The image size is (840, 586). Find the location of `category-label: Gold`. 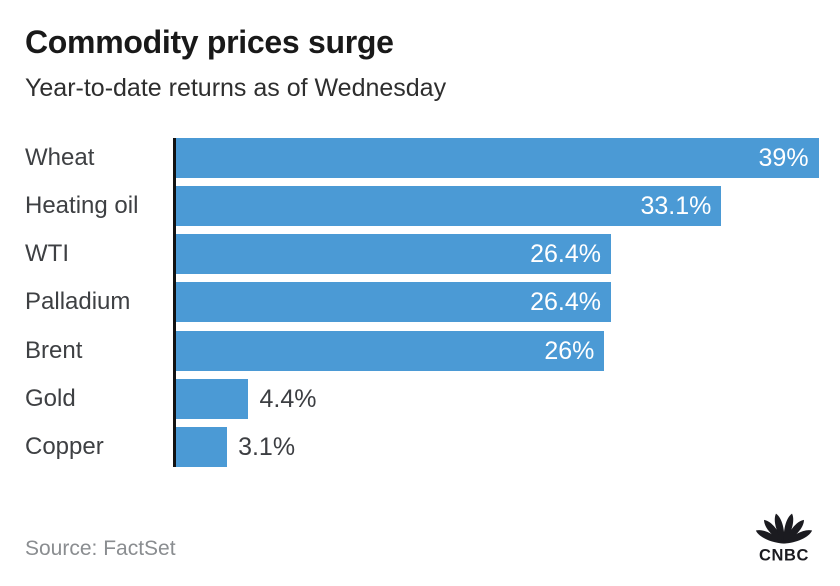

category-label: Gold is located at coordinates (50, 398).